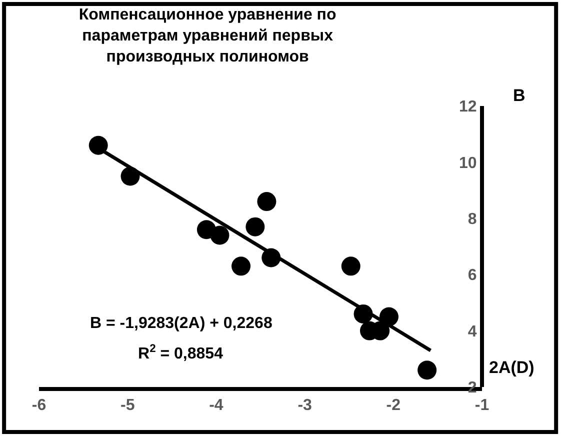 The height and width of the screenshot is (437, 561). I want to click on y-tick-label: 6, so click(472, 275).